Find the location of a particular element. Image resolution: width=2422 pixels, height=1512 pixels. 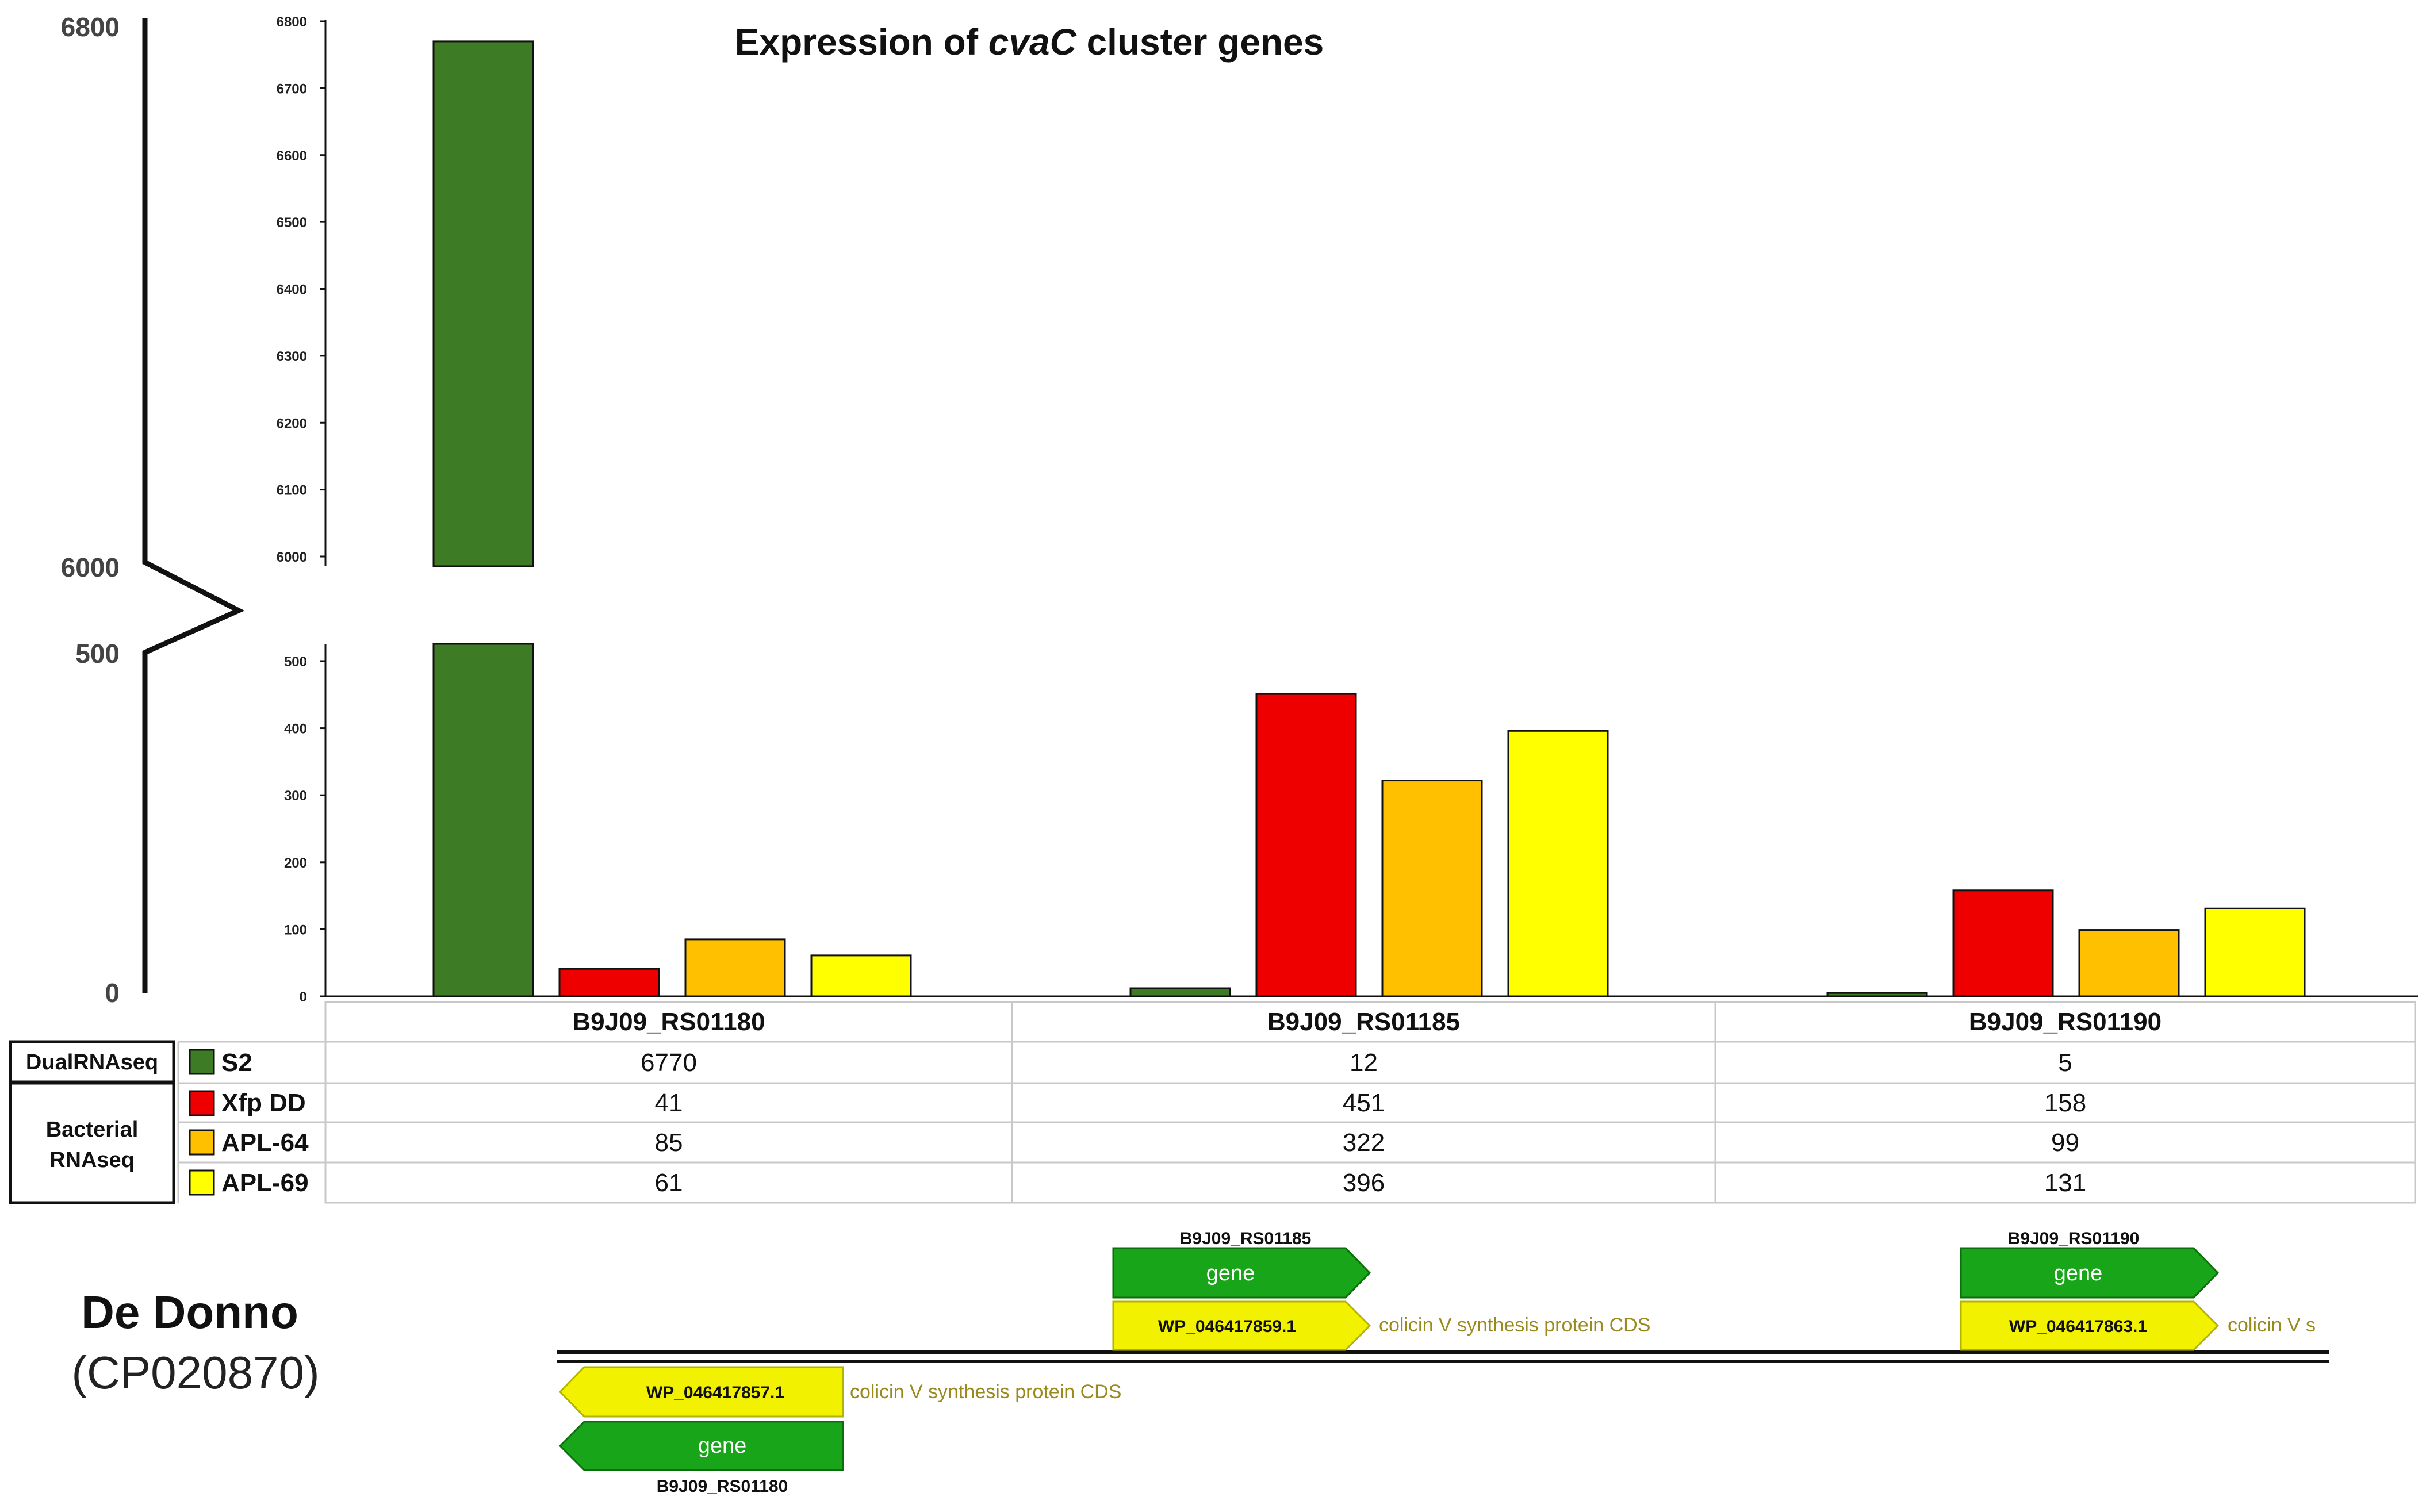

tick-label: 6100 is located at coordinates (292, 490).